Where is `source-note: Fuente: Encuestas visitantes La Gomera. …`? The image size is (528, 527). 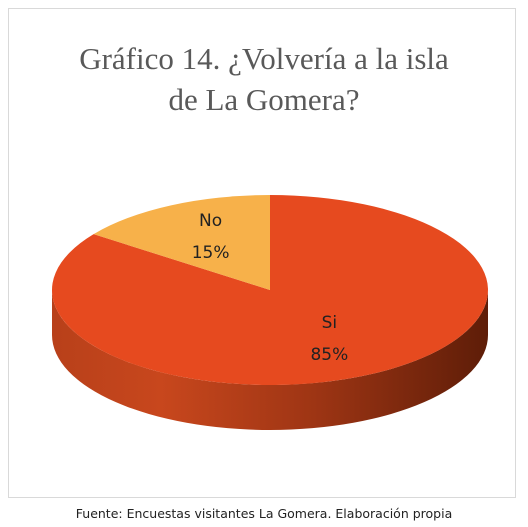 source-note: Fuente: Encuestas visitantes La Gomera. … is located at coordinates (264, 513).